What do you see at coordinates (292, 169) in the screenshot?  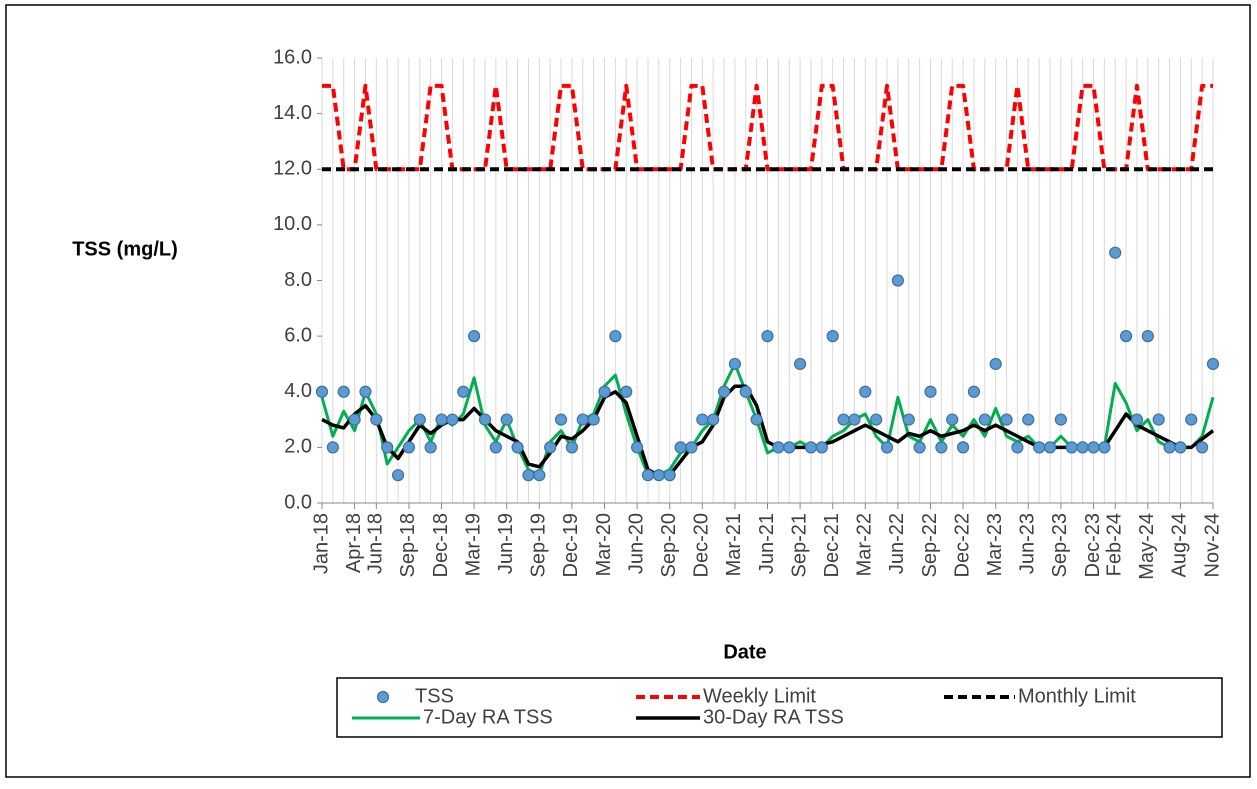 I see `y-tick-label: 12.0` at bounding box center [292, 169].